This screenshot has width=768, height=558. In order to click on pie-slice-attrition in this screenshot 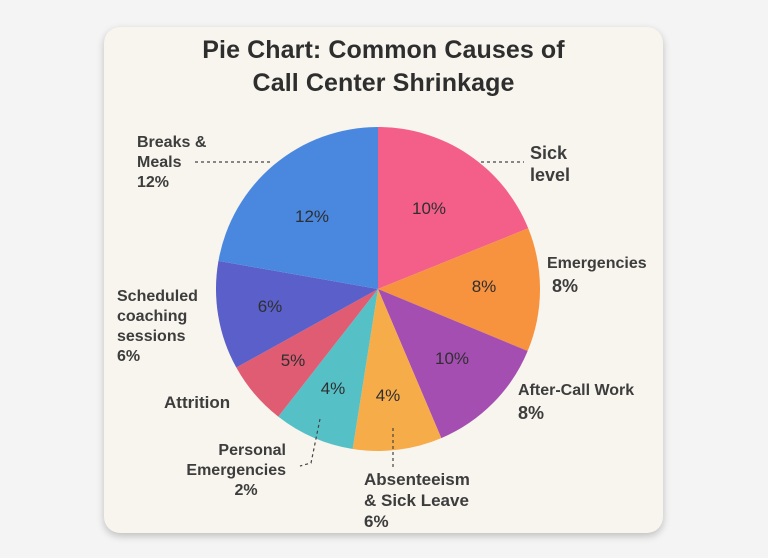, I will do `click(307, 353)`.